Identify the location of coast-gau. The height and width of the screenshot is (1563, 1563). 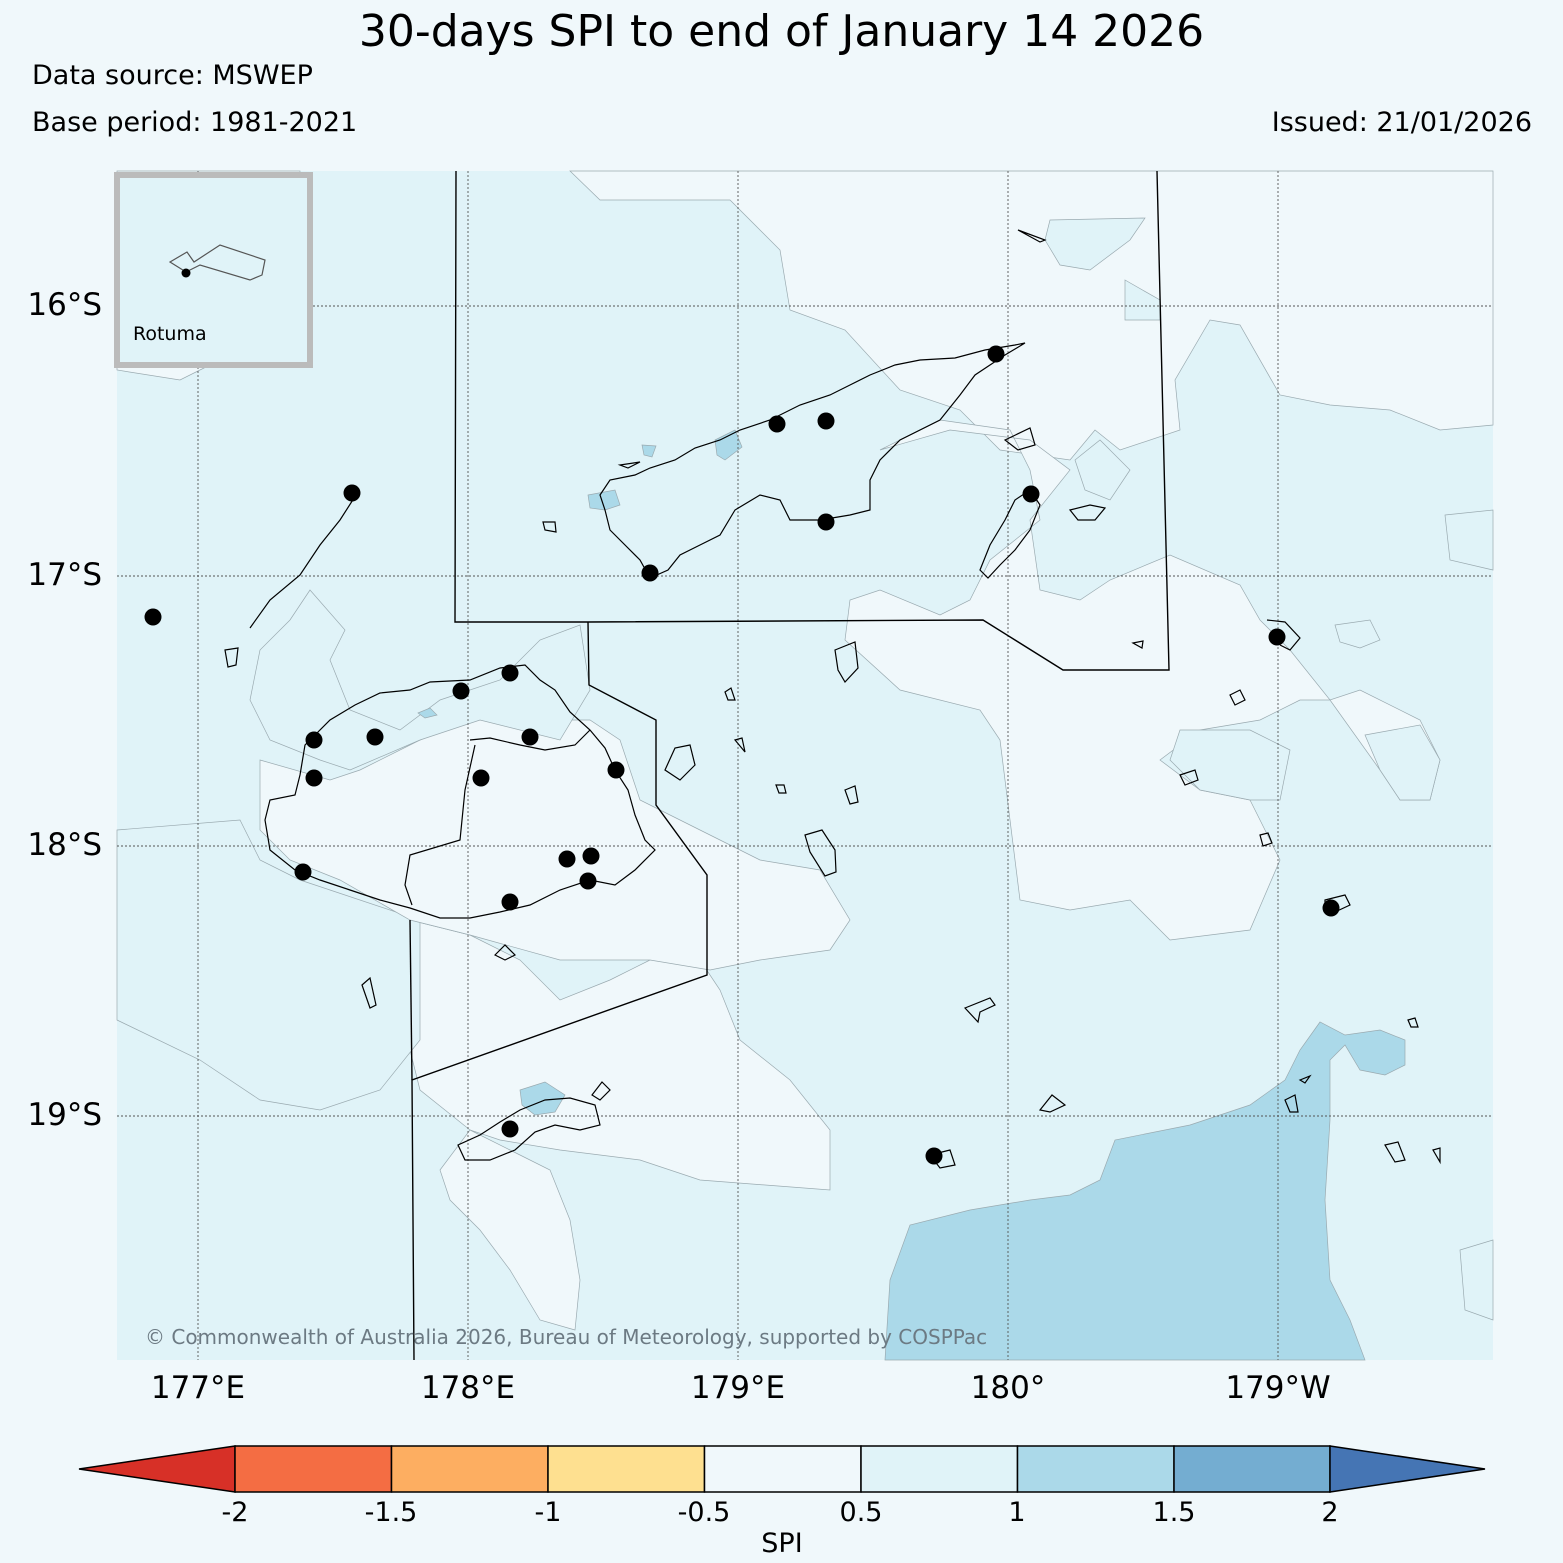
(820, 853).